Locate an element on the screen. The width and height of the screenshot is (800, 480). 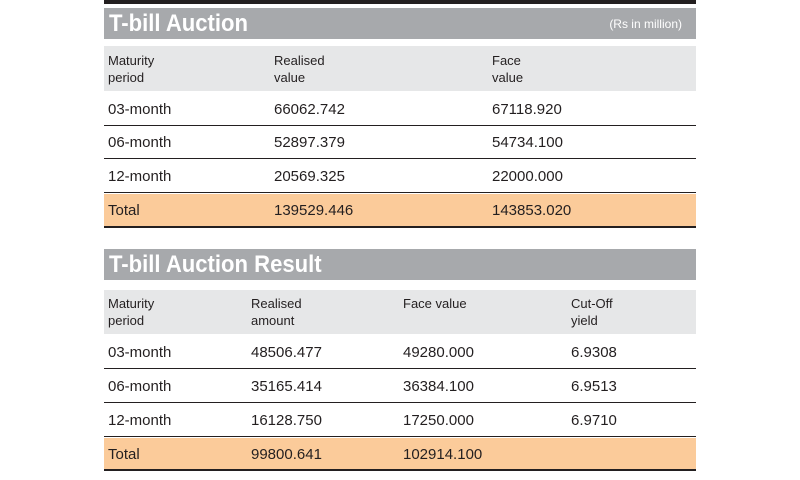
face-cell: 22000.000 is located at coordinates (527, 176).